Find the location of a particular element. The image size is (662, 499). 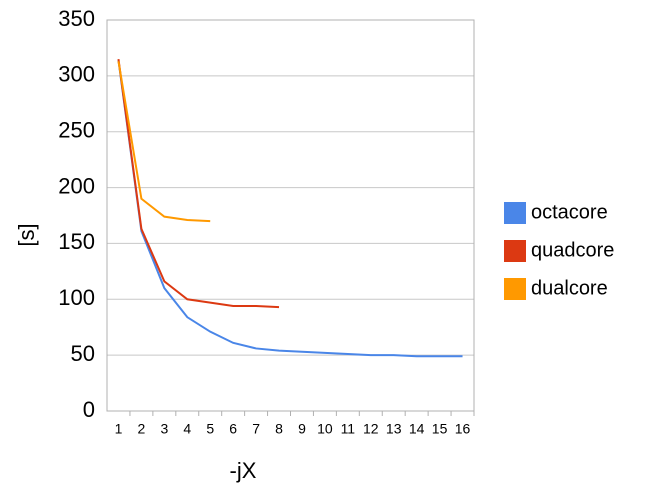

y-tick-label: 250 is located at coordinates (76, 130).